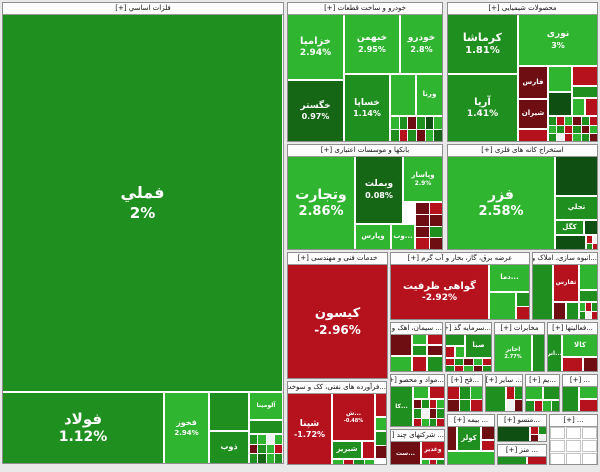  Describe the element at coordinates (266, 406) in the screenshot. I see `tile-آلومینا: آلومینا` at that location.